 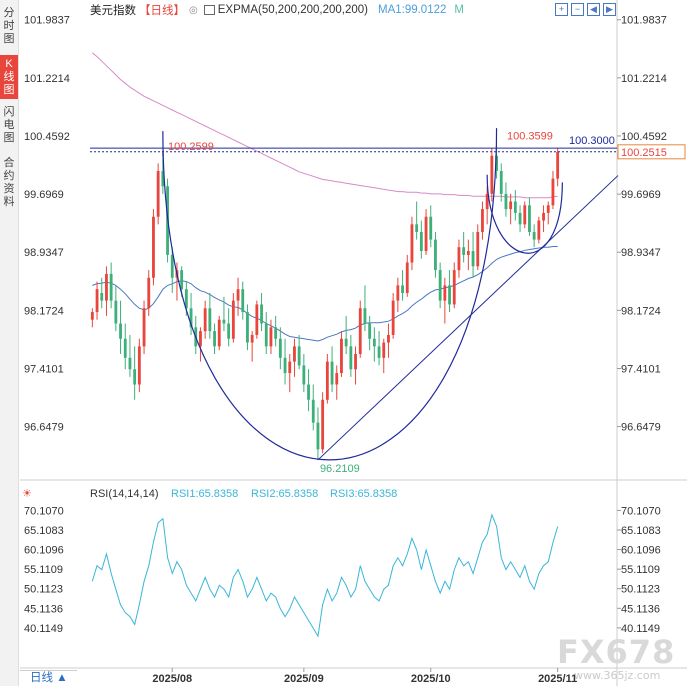 I want to click on instrument-title: 美元指数, so click(x=113, y=11).